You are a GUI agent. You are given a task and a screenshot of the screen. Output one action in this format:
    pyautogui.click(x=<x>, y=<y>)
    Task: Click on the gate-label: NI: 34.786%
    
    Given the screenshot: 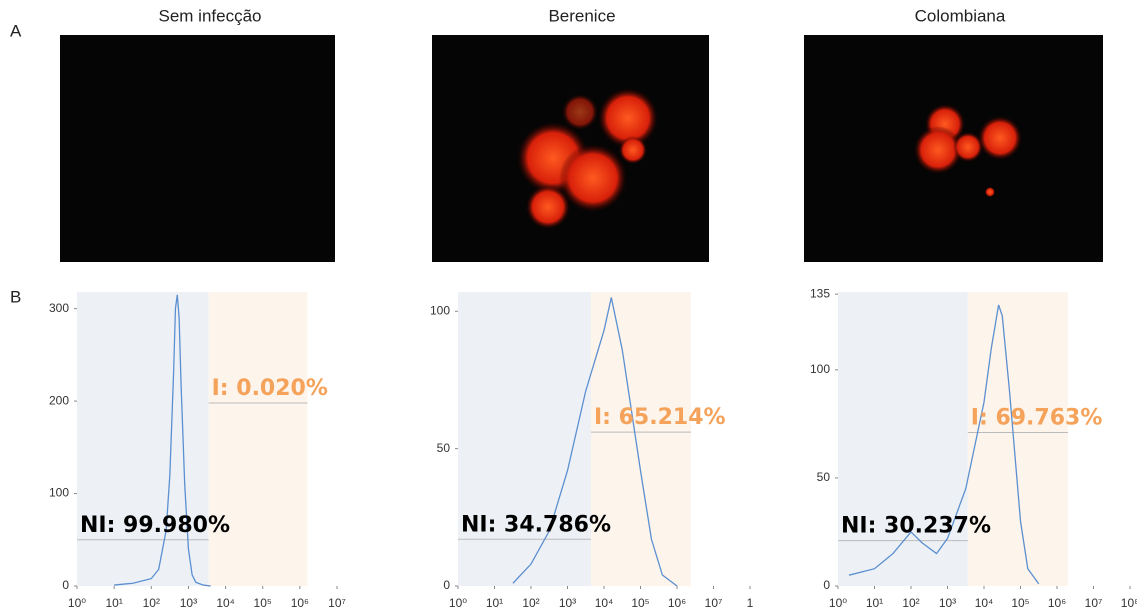 What is the action you would take?
    pyautogui.click(x=536, y=524)
    